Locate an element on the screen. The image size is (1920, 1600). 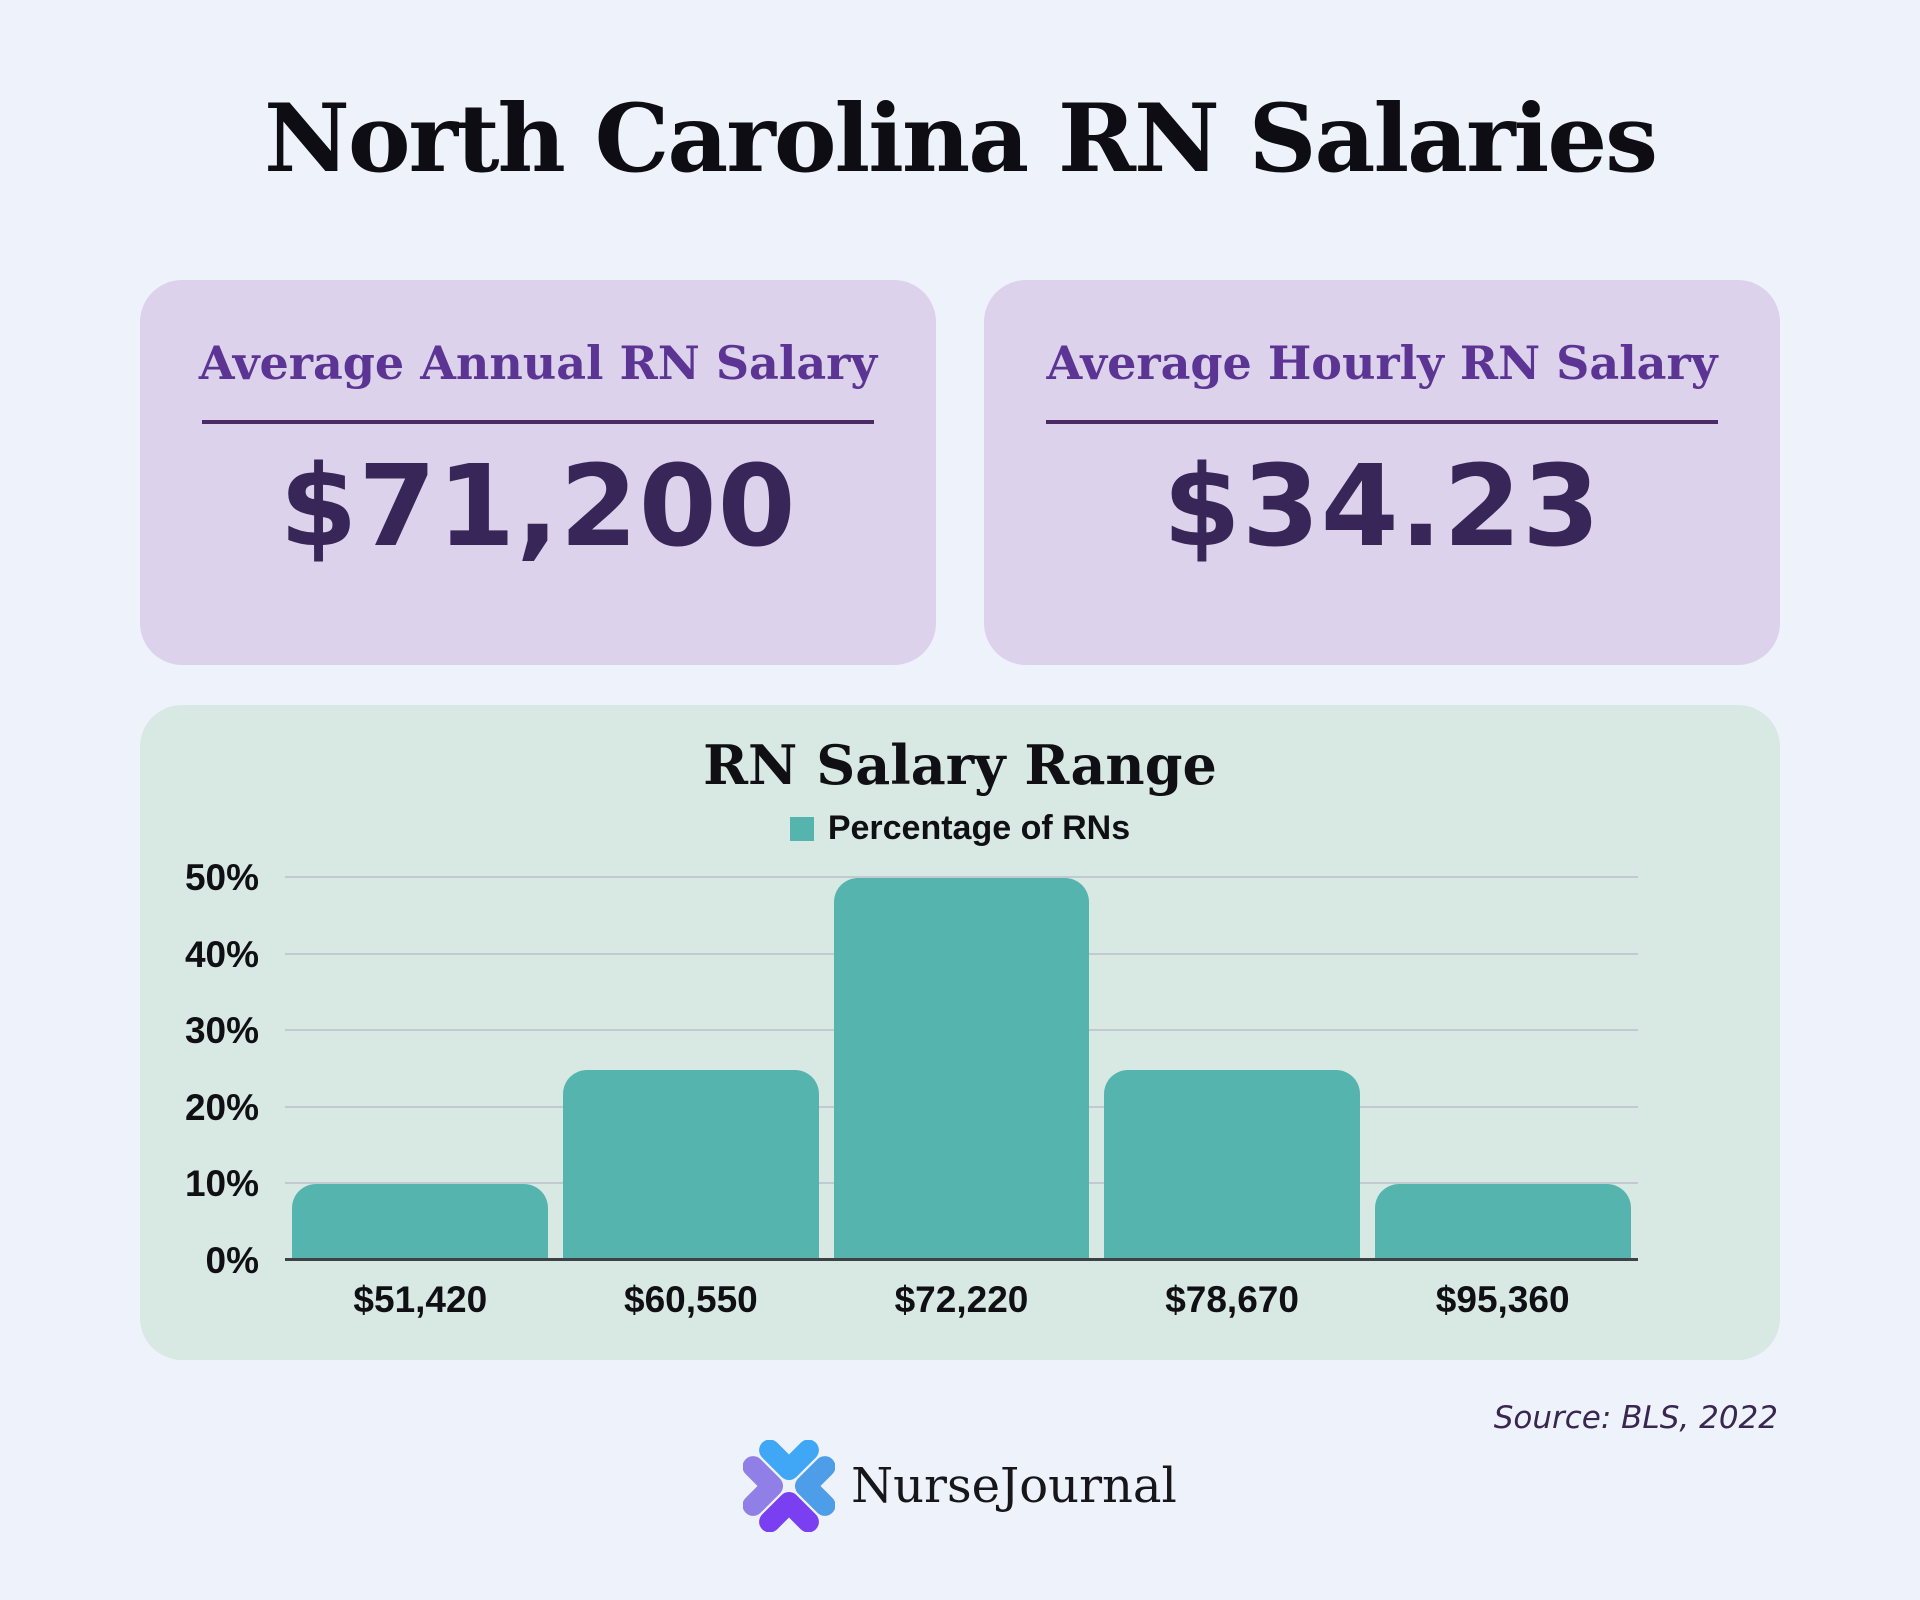
logo-petal-right is located at coordinates (815, 1486).